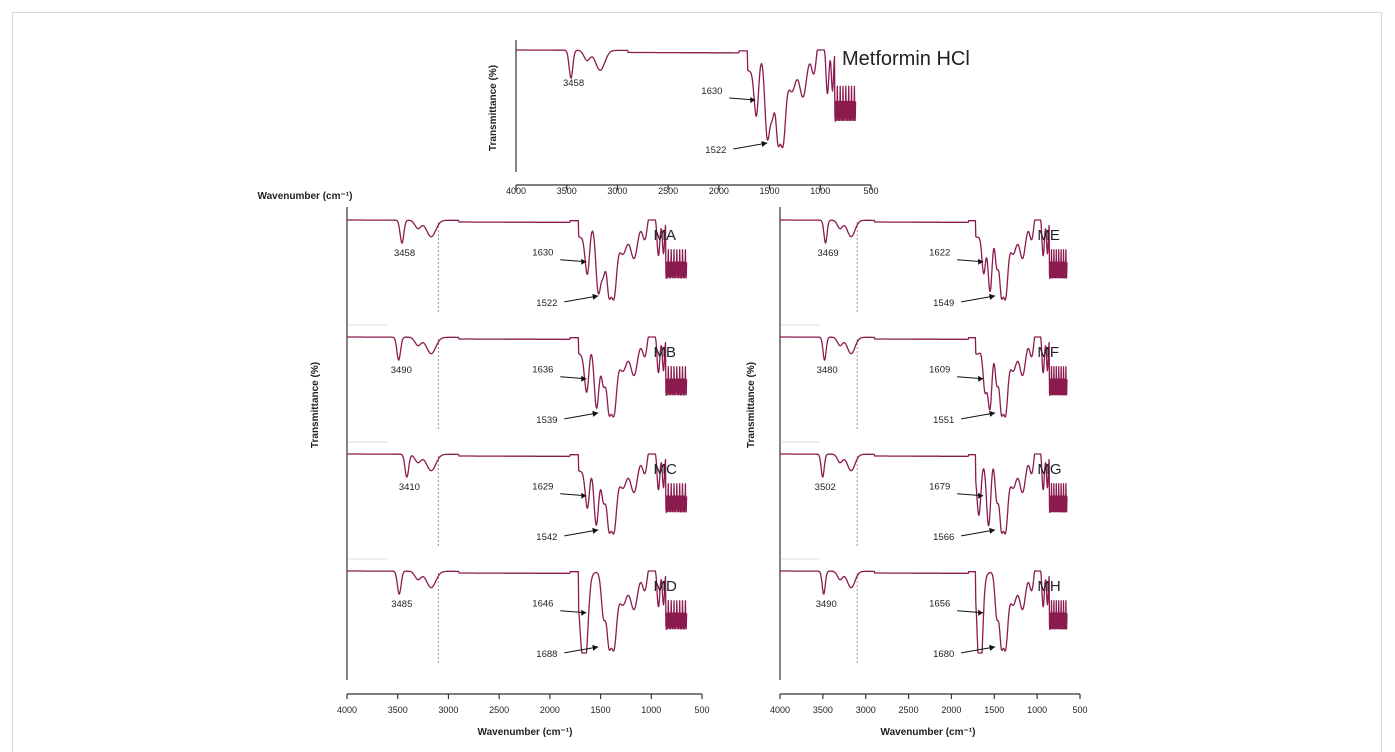 This screenshot has width=1395, height=752. I want to click on peak-label: 1680, so click(943, 654).